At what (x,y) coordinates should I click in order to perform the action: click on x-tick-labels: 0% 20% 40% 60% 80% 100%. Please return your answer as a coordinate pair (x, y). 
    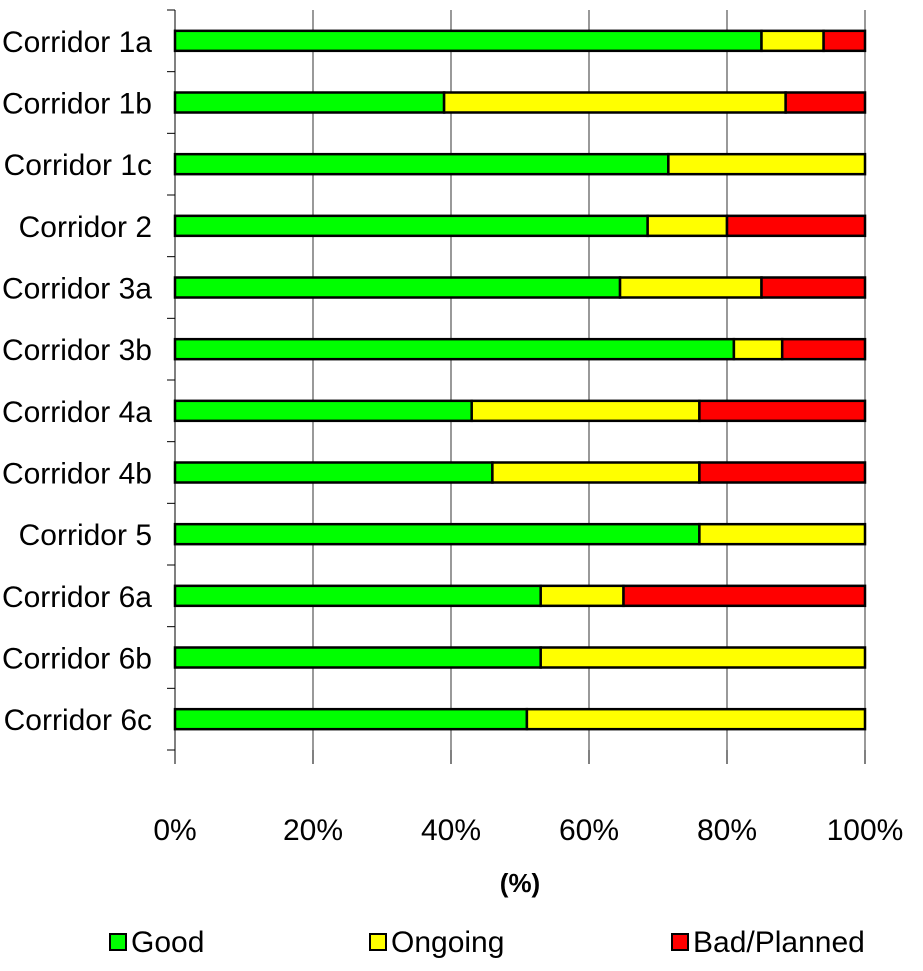
    Looking at the image, I should click on (528, 830).